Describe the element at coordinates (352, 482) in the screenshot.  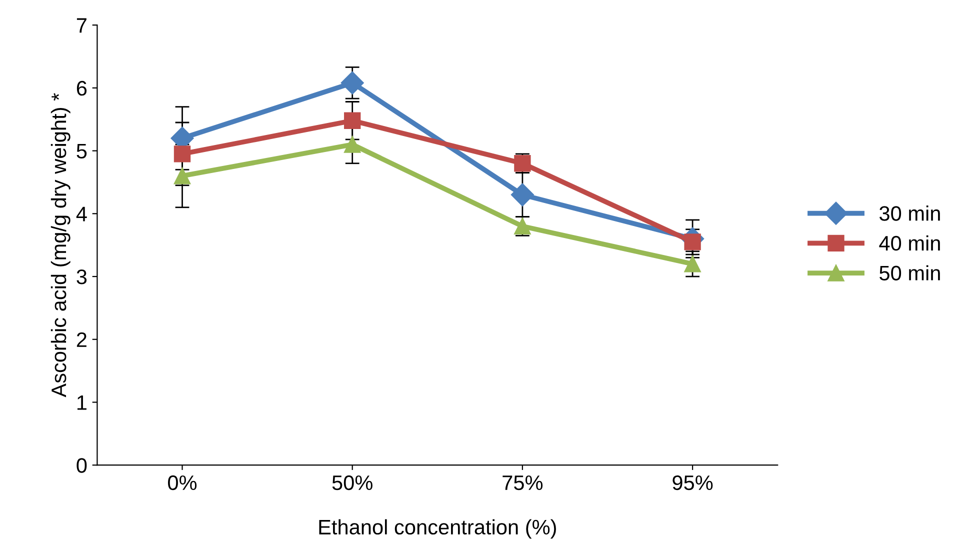
I see `x-tick-label: 50%` at that location.